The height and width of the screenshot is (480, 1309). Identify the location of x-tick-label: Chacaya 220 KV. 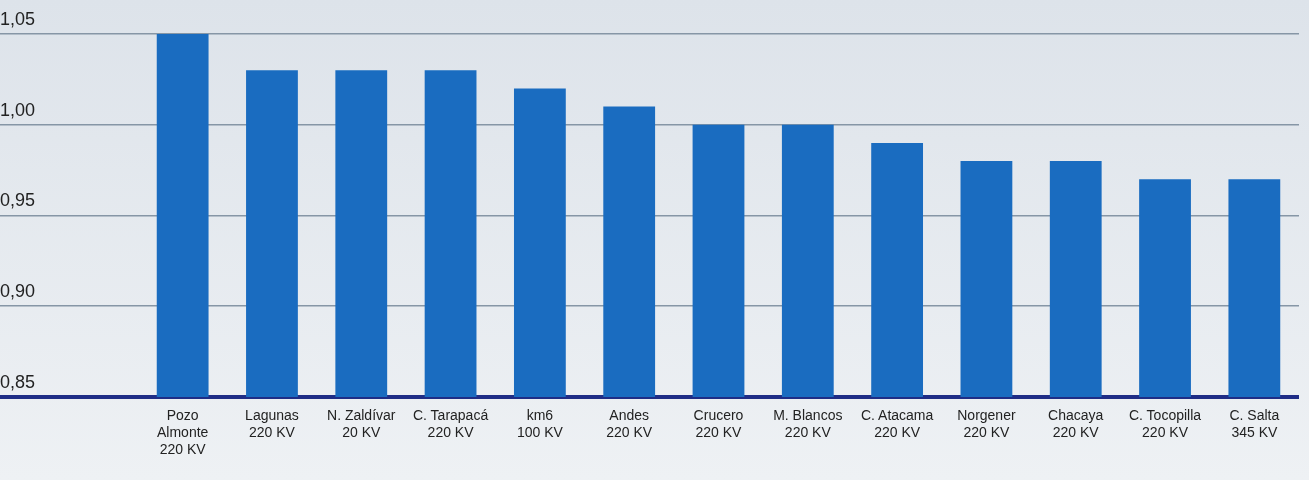
(1076, 424).